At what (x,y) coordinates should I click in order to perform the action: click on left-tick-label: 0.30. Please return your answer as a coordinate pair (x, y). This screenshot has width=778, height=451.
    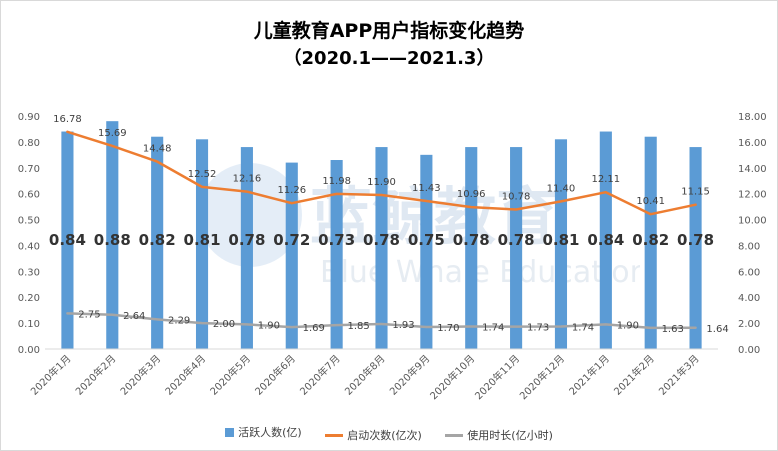
    Looking at the image, I should click on (29, 272).